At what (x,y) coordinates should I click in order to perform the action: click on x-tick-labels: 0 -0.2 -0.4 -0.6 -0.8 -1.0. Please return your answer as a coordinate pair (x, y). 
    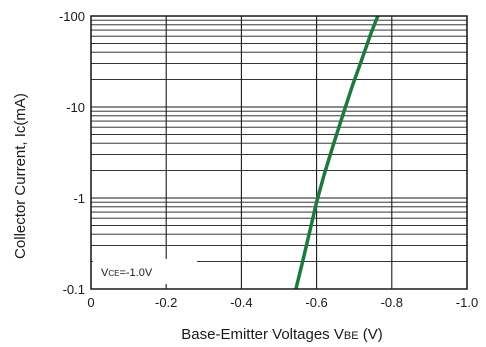
    Looking at the image, I should click on (282, 302).